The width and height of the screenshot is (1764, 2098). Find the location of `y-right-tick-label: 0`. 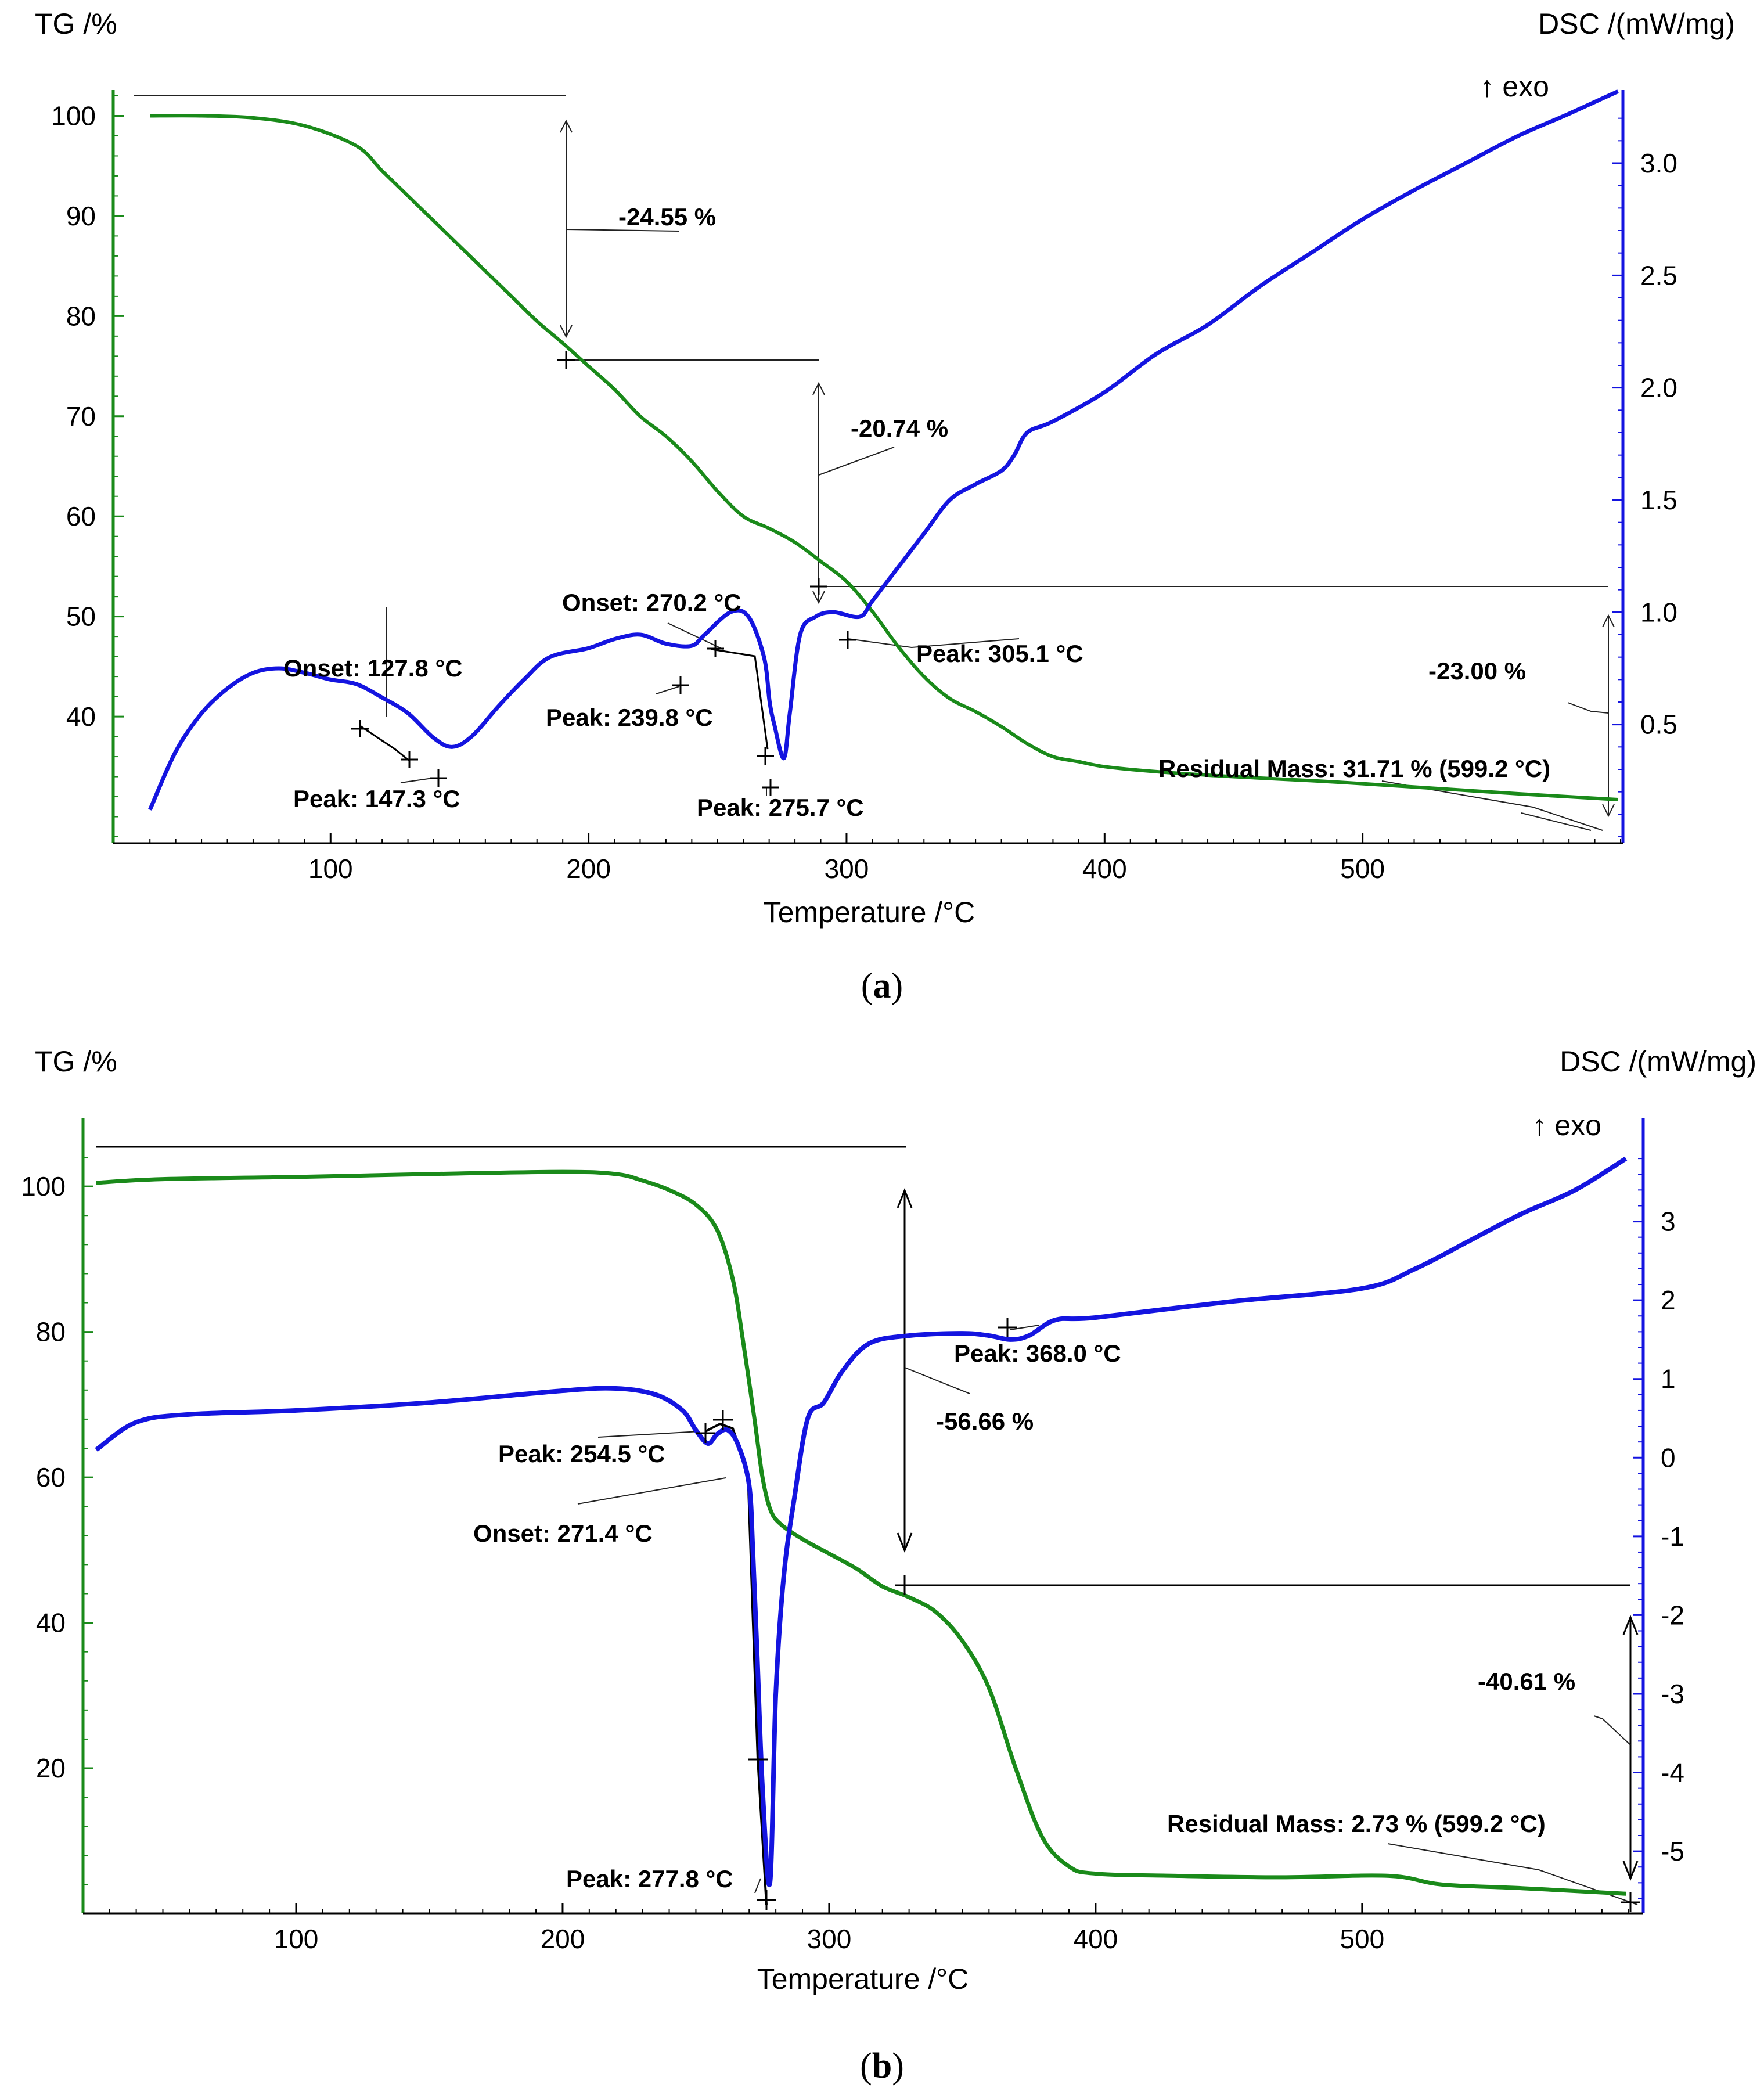

y-right-tick-label: 0 is located at coordinates (1669, 1457).